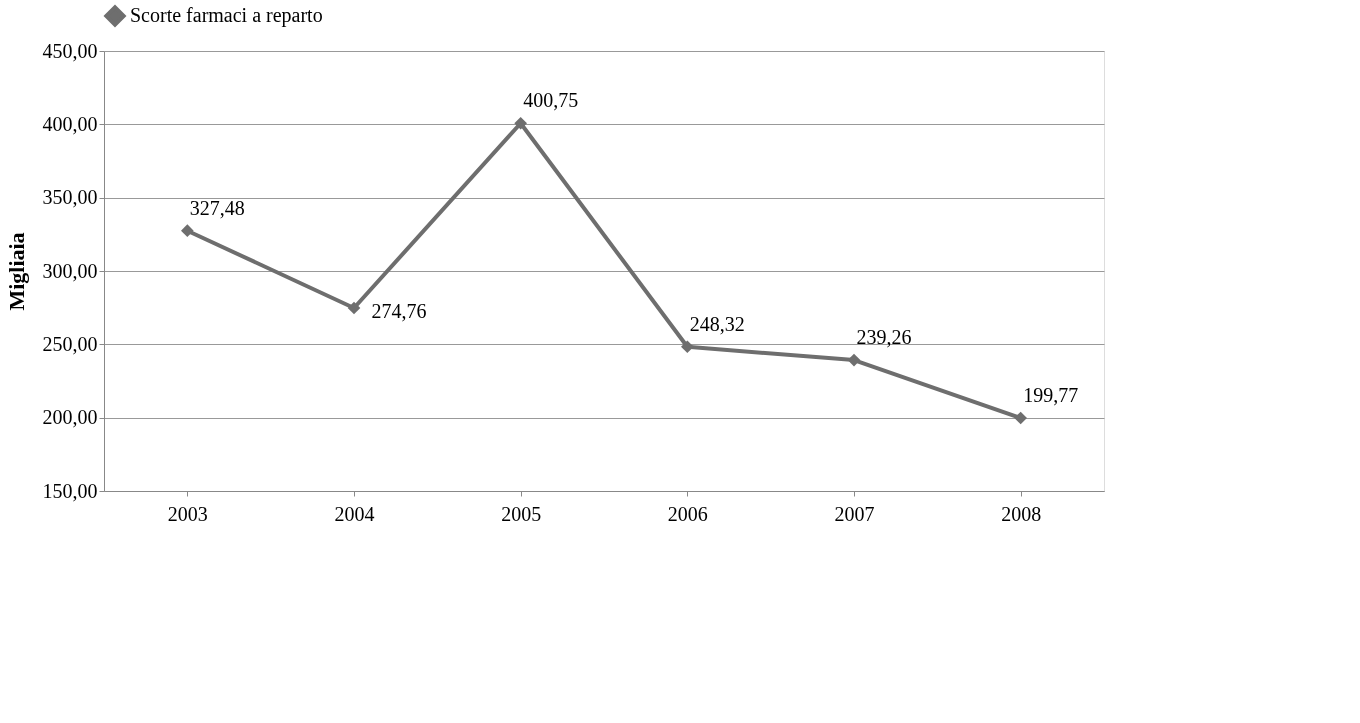 This screenshot has height=723, width=1360. I want to click on y-axis-title: Migliaia, so click(16, 271).